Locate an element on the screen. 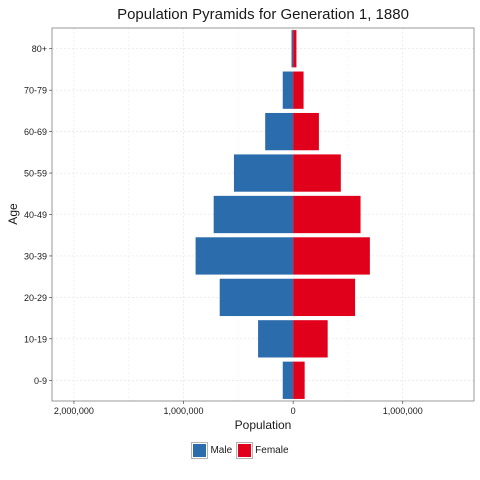 The height and width of the screenshot is (480, 480). legend-label-male: Male is located at coordinates (221, 450).